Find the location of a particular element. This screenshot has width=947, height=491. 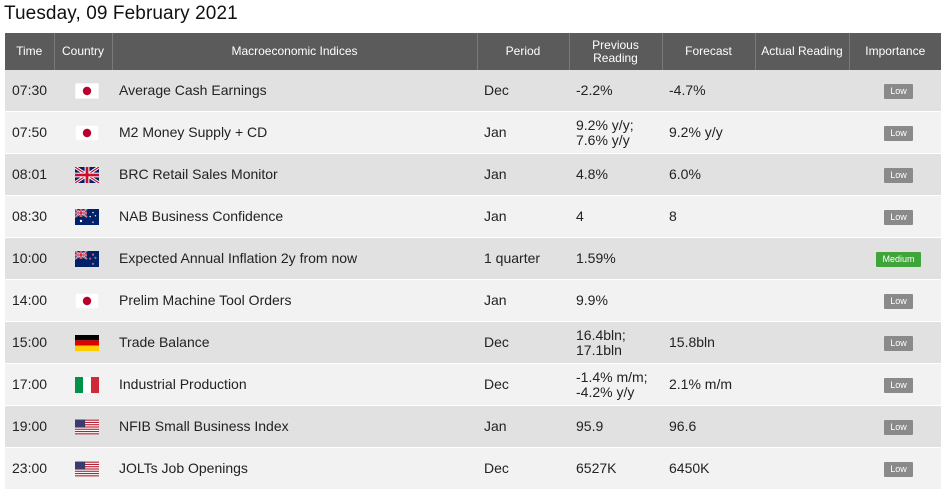

forecast-cell: 6.0% is located at coordinates (708, 174).